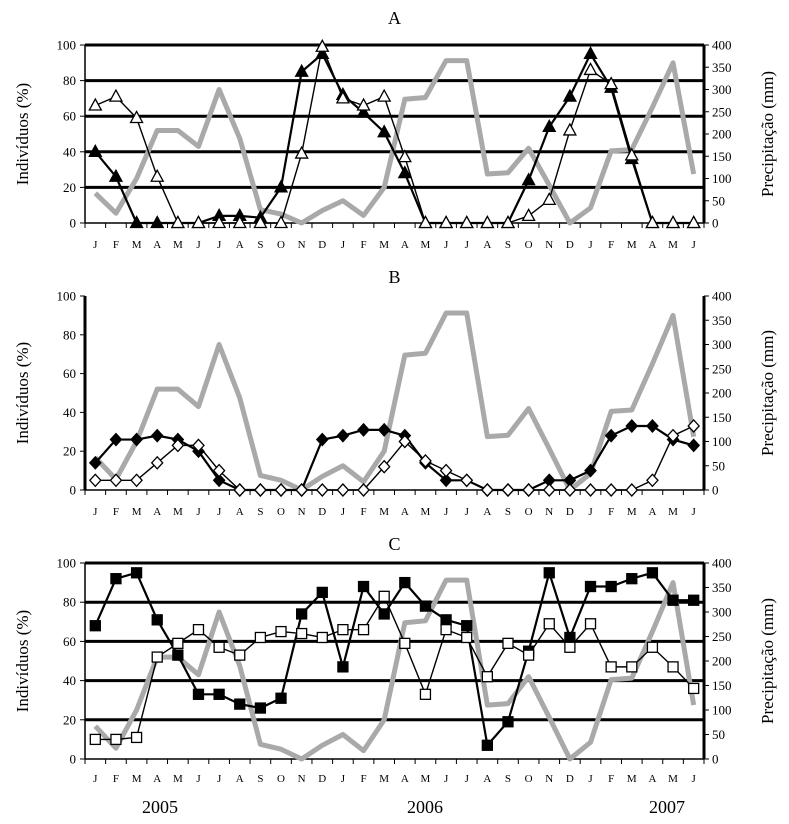 The image size is (789, 824). I want to click on y2-tick-label: 50, so click(718, 465).